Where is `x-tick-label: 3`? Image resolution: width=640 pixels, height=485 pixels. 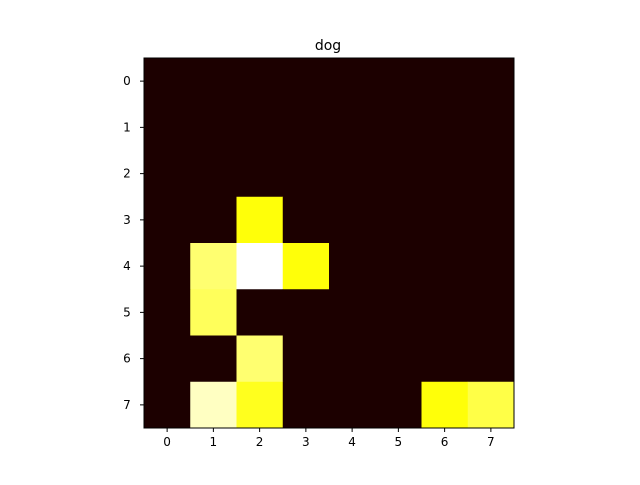
x-tick-label: 3 is located at coordinates (306, 442).